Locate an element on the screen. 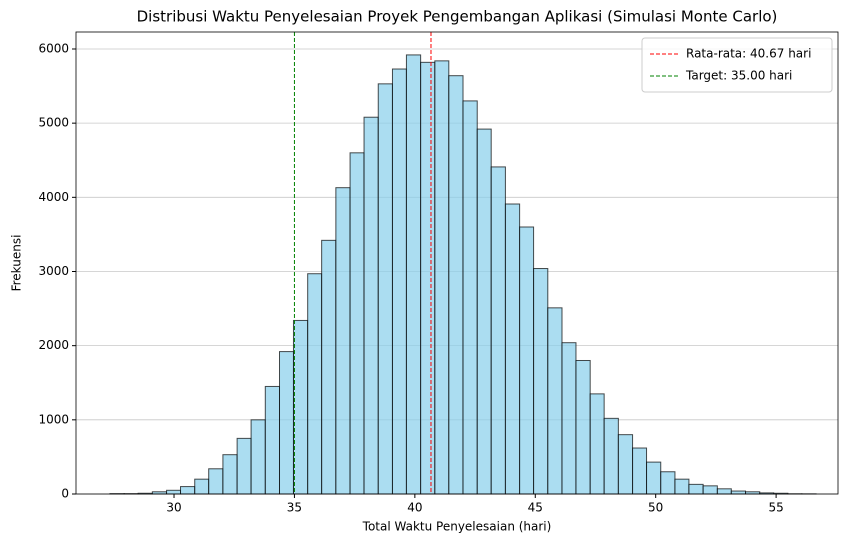  x-tick-label: 35 is located at coordinates (294, 508).